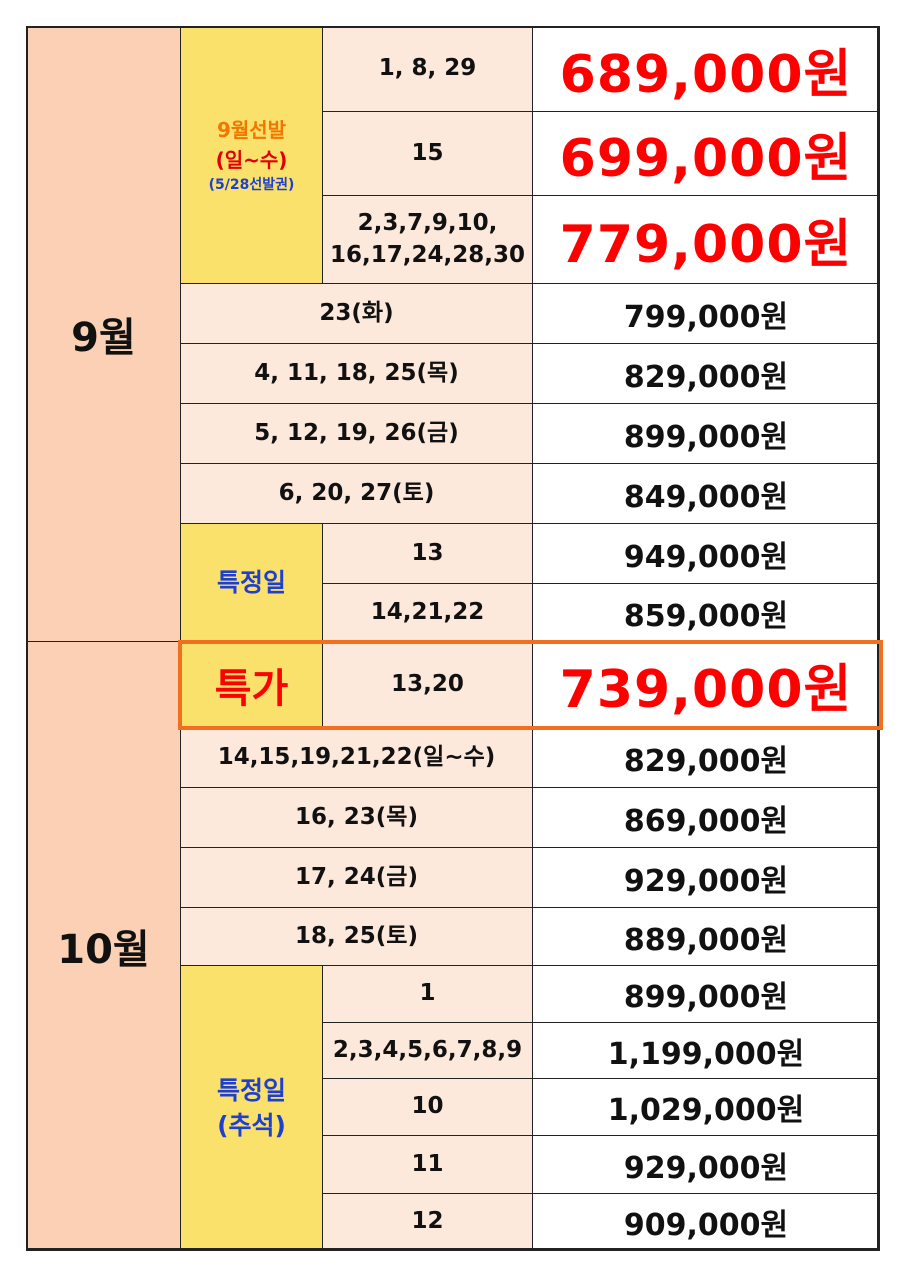 The image size is (905, 1280). I want to click on price: 909,000원, so click(706, 1222).